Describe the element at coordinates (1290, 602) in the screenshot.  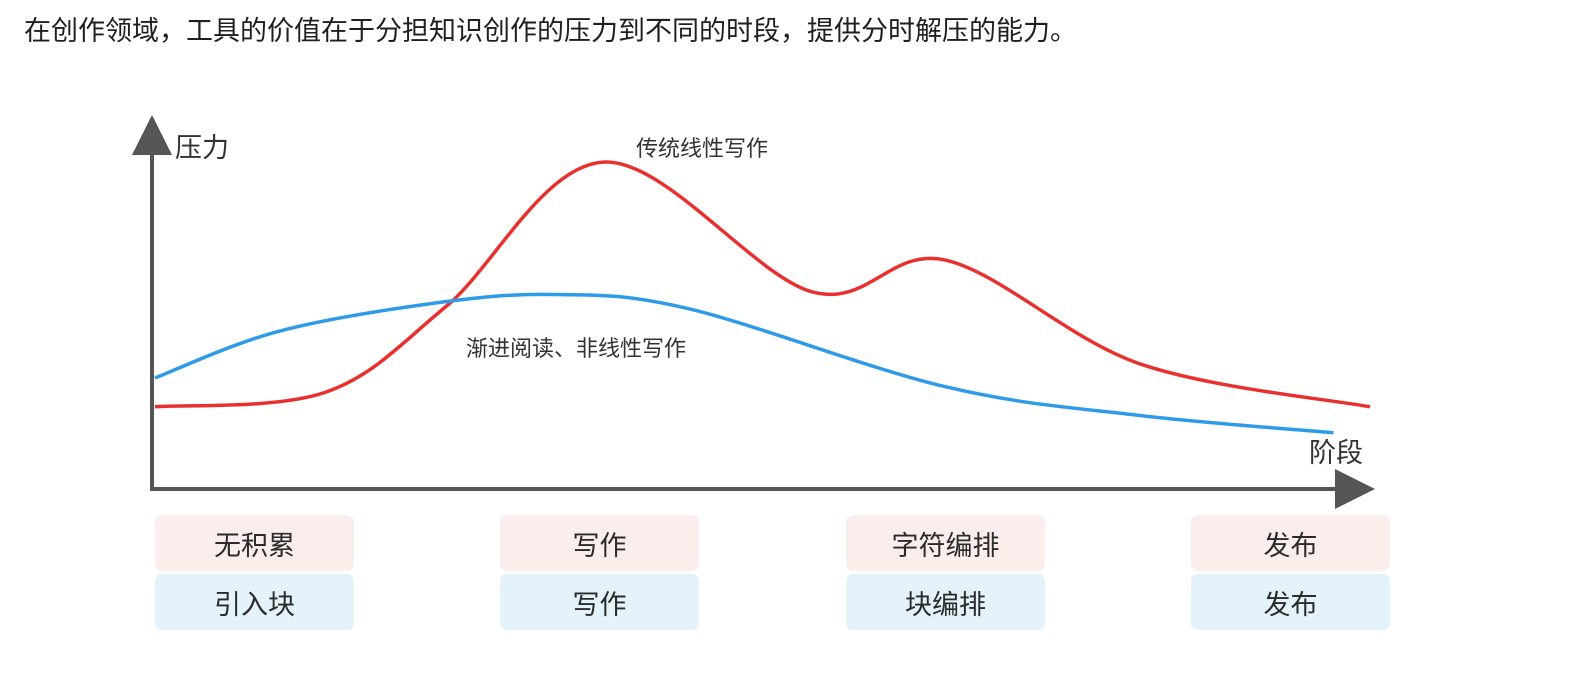
I see `stage-4-block: 发布` at that location.